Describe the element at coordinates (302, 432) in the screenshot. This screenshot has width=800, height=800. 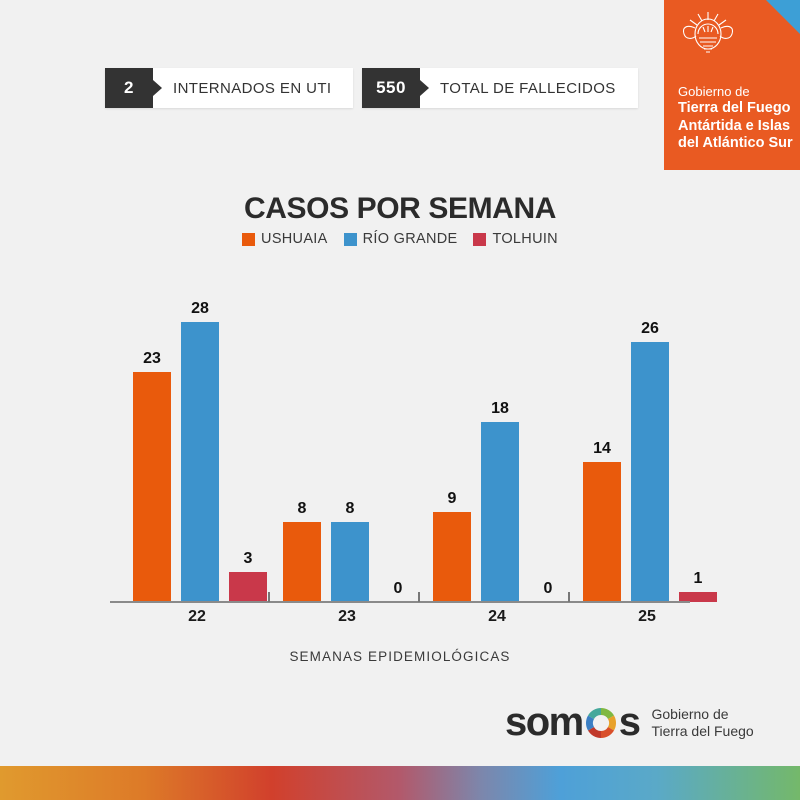
I see `bar-ushuaia-week-23: 8` at that location.